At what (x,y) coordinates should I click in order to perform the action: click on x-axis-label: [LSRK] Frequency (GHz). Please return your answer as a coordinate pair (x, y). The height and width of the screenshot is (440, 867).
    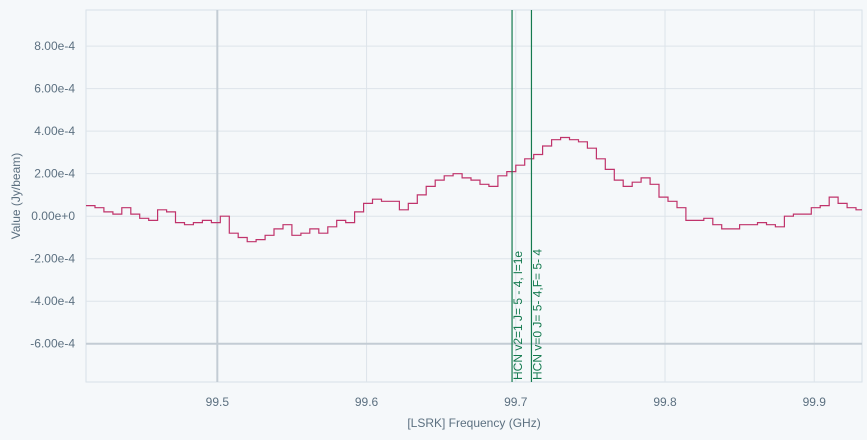
    Looking at the image, I should click on (473, 423).